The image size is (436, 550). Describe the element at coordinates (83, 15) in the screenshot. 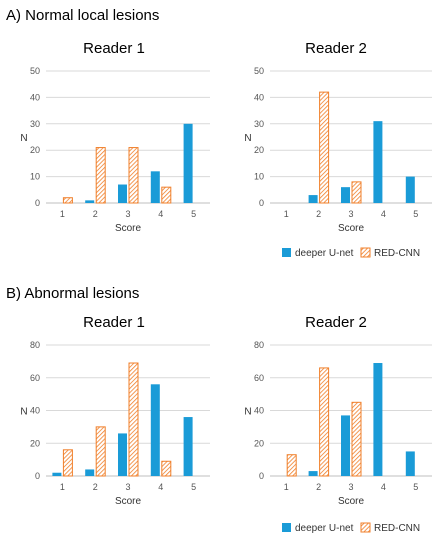

I see `section-title-a: A) Normal local lesions` at that location.